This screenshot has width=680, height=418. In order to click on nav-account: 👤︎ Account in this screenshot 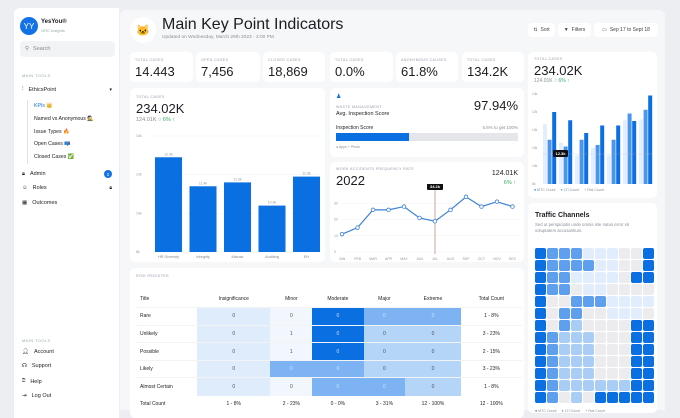, I will do `click(38, 352)`.